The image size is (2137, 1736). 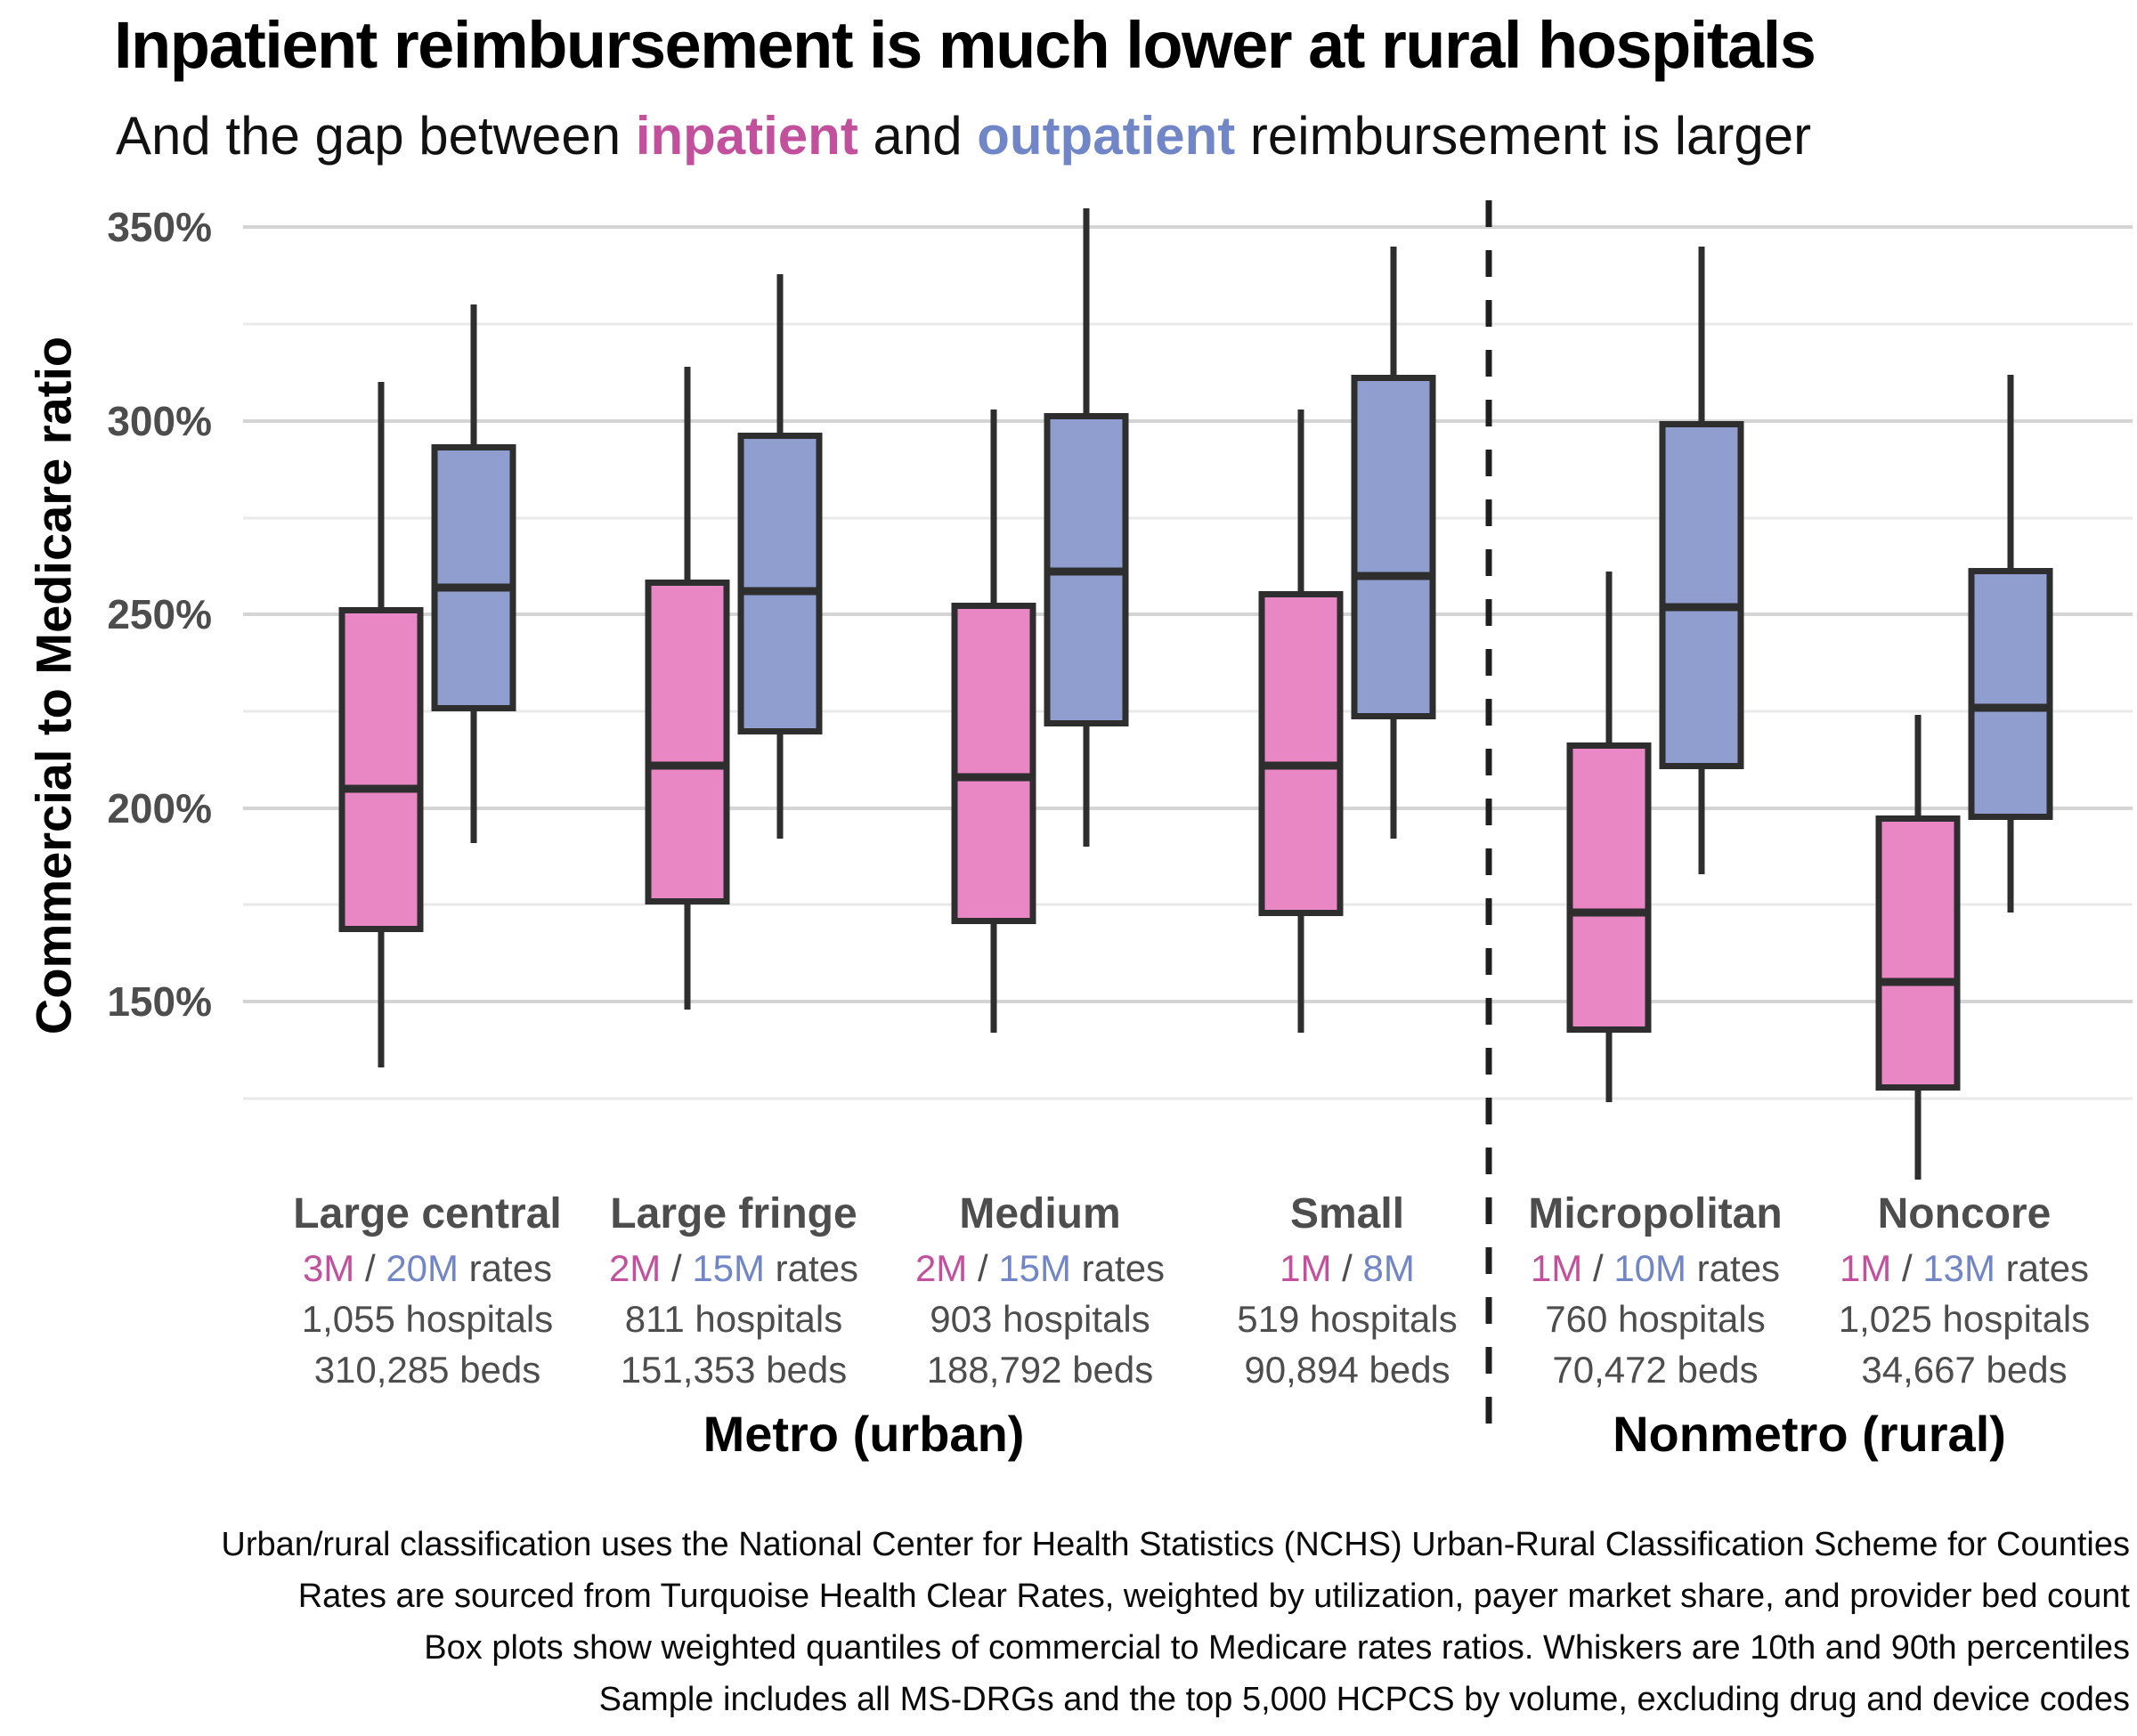 I want to click on subtitle-suffix: reimbursement is larger, so click(x=1523, y=136).